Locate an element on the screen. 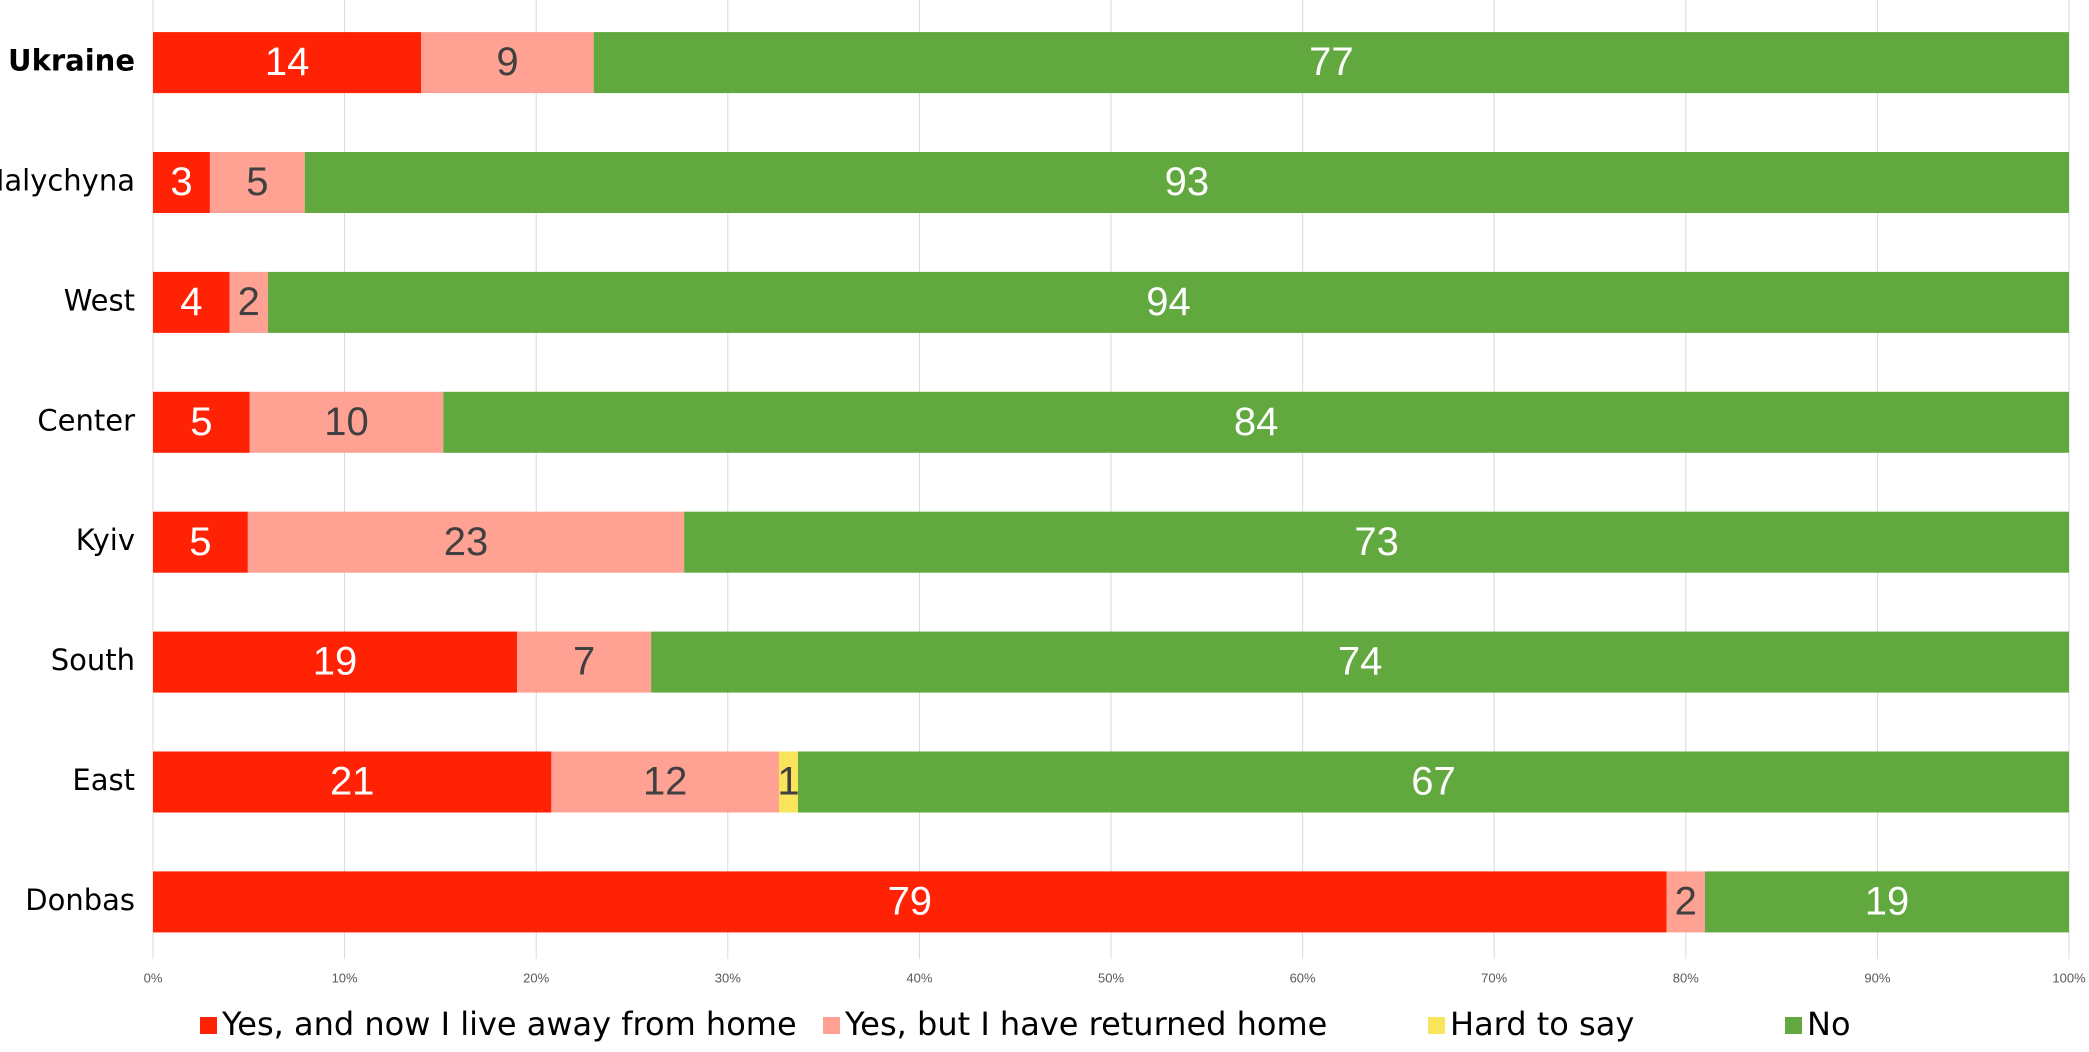 The image size is (2089, 1052). data-label: 4 is located at coordinates (191, 302).